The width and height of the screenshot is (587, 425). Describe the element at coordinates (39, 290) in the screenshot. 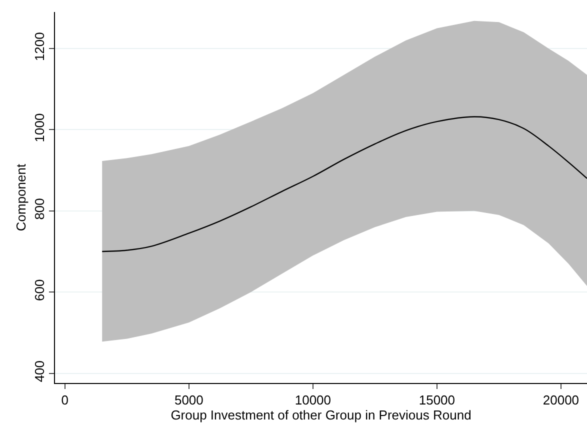

I see `y-tick-label: 600` at that location.